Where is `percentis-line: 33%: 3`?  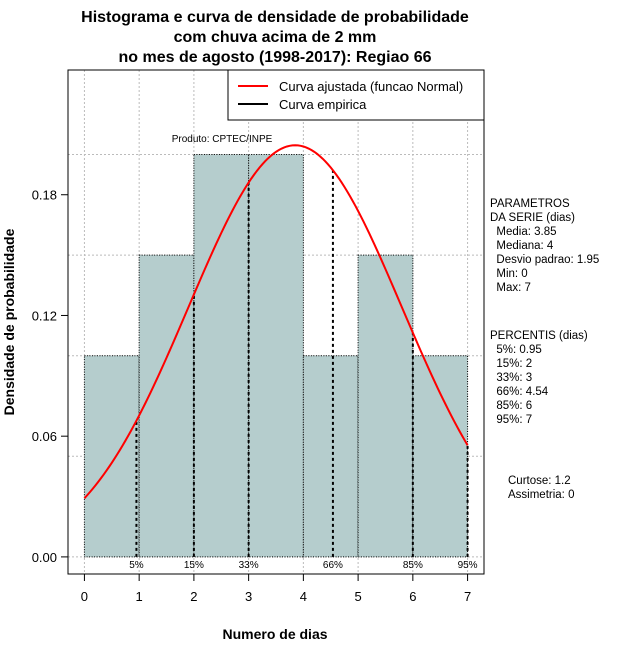 percentis-line: 33%: 3 is located at coordinates (511, 378).